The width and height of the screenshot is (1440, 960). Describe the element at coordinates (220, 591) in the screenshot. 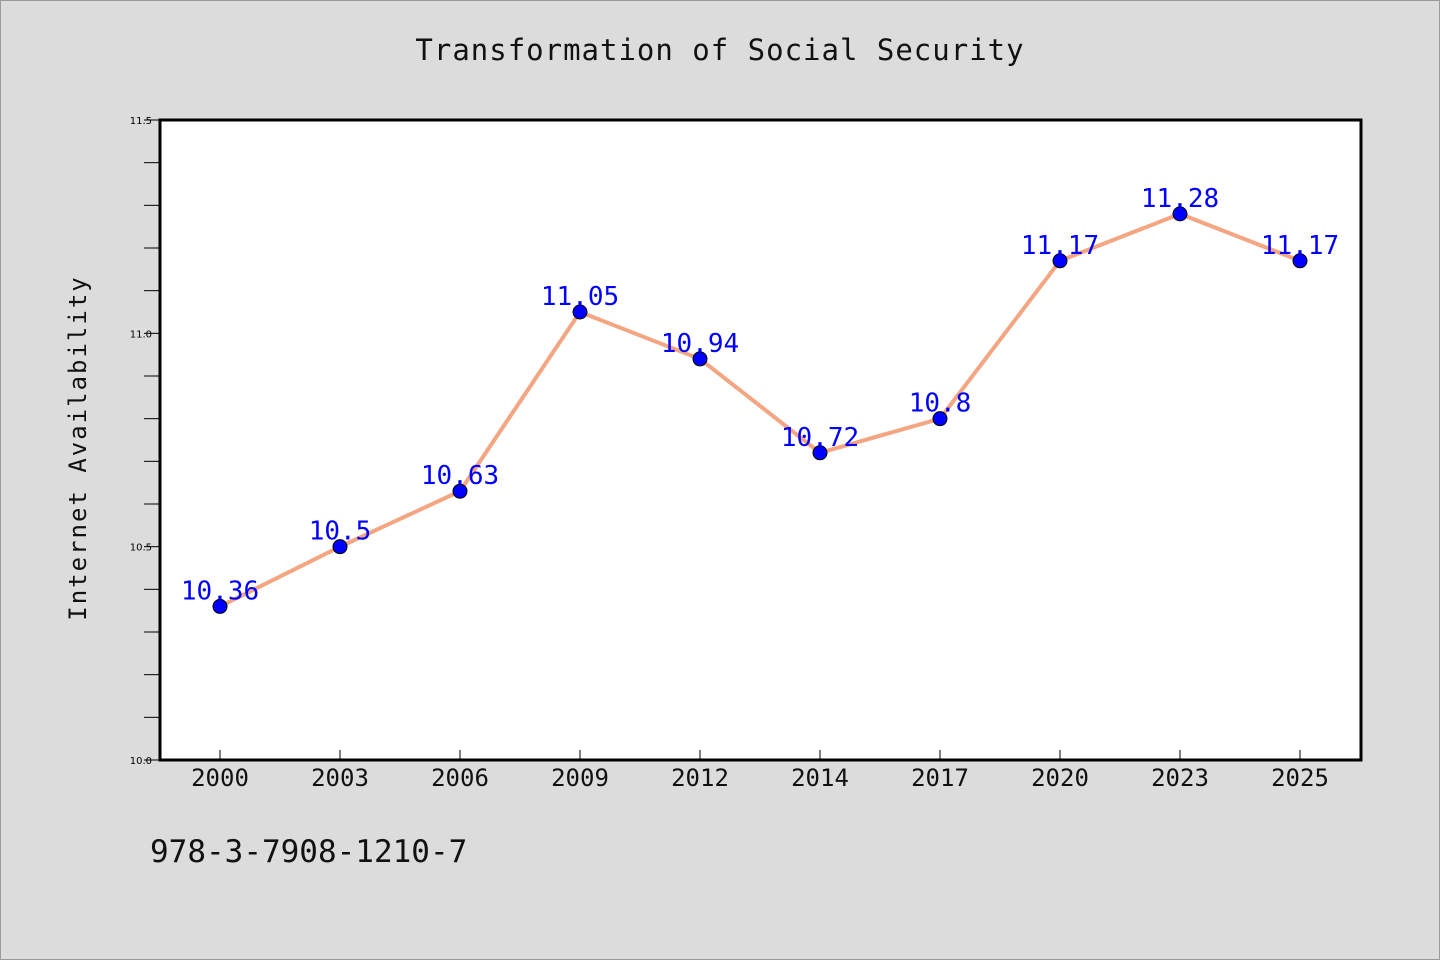

I see `data-label: 10.36` at that location.